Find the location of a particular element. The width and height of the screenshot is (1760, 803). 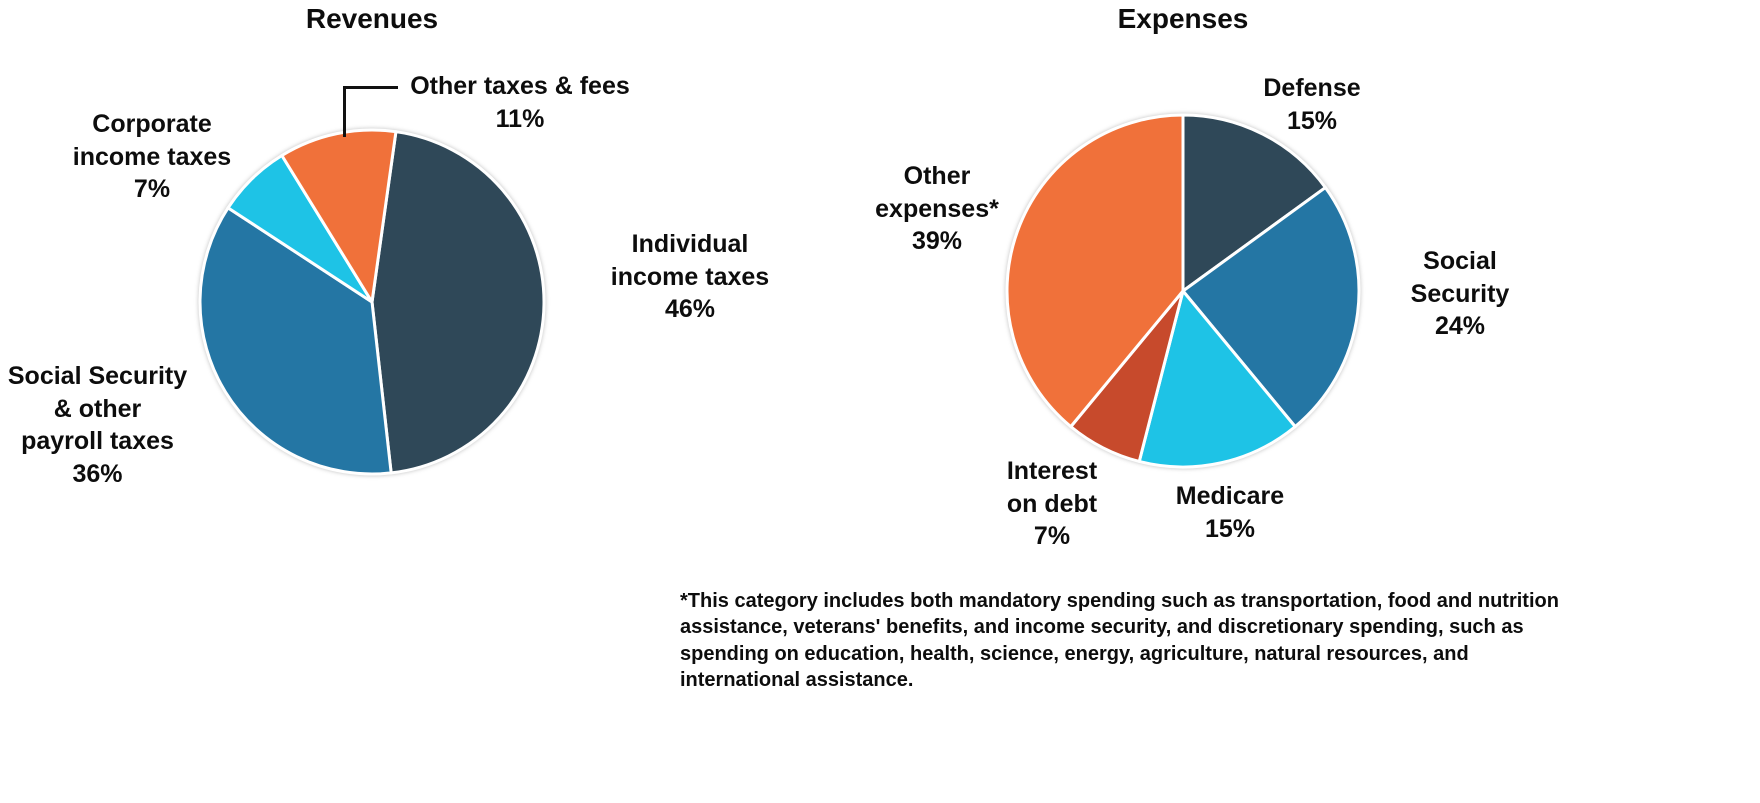

revenues-chart-title: Revenues is located at coordinates (372, 18).